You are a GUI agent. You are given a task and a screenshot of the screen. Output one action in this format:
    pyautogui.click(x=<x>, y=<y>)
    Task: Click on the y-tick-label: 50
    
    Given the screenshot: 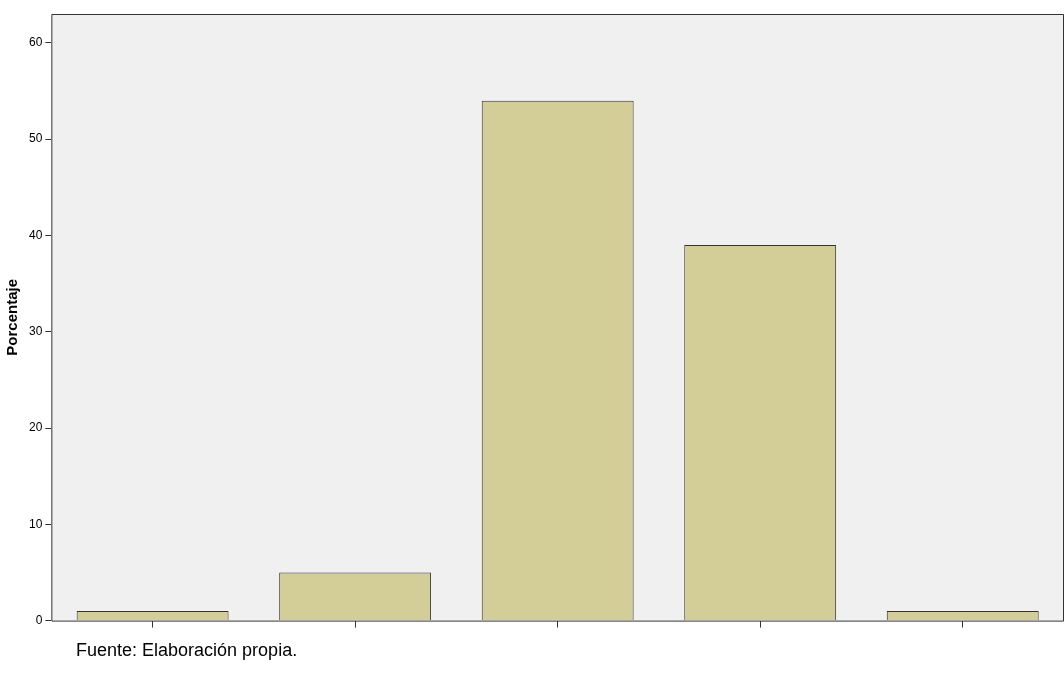 What is the action you would take?
    pyautogui.click(x=35, y=138)
    